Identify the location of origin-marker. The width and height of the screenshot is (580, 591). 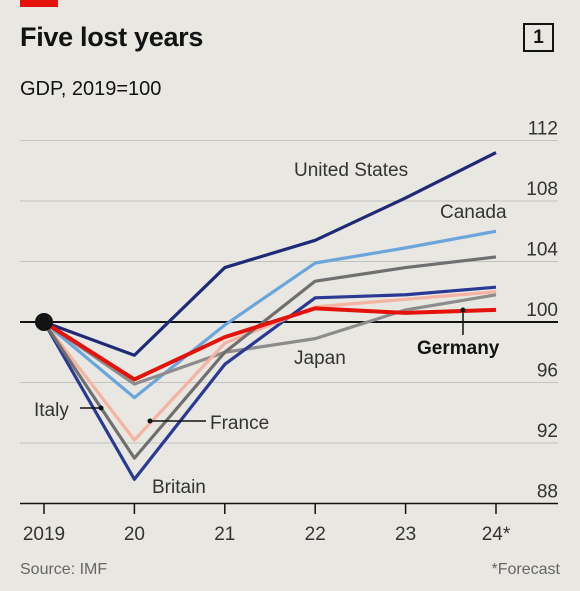
(44, 322).